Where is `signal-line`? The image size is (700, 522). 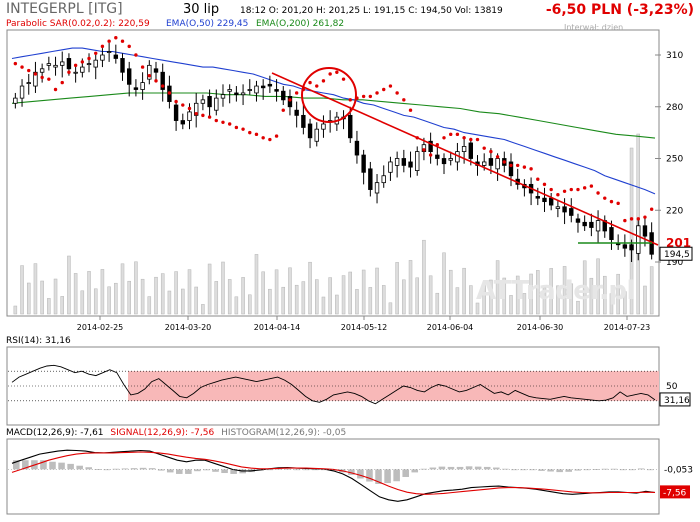
signal-line is located at coordinates (333, 473).